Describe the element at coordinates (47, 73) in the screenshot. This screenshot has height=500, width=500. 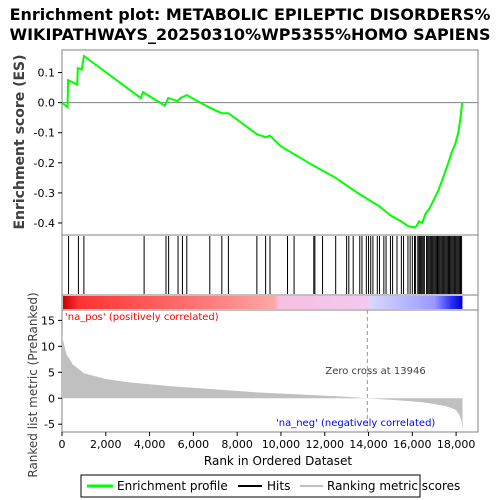
I see `es-y-tick-label: 0.1` at that location.